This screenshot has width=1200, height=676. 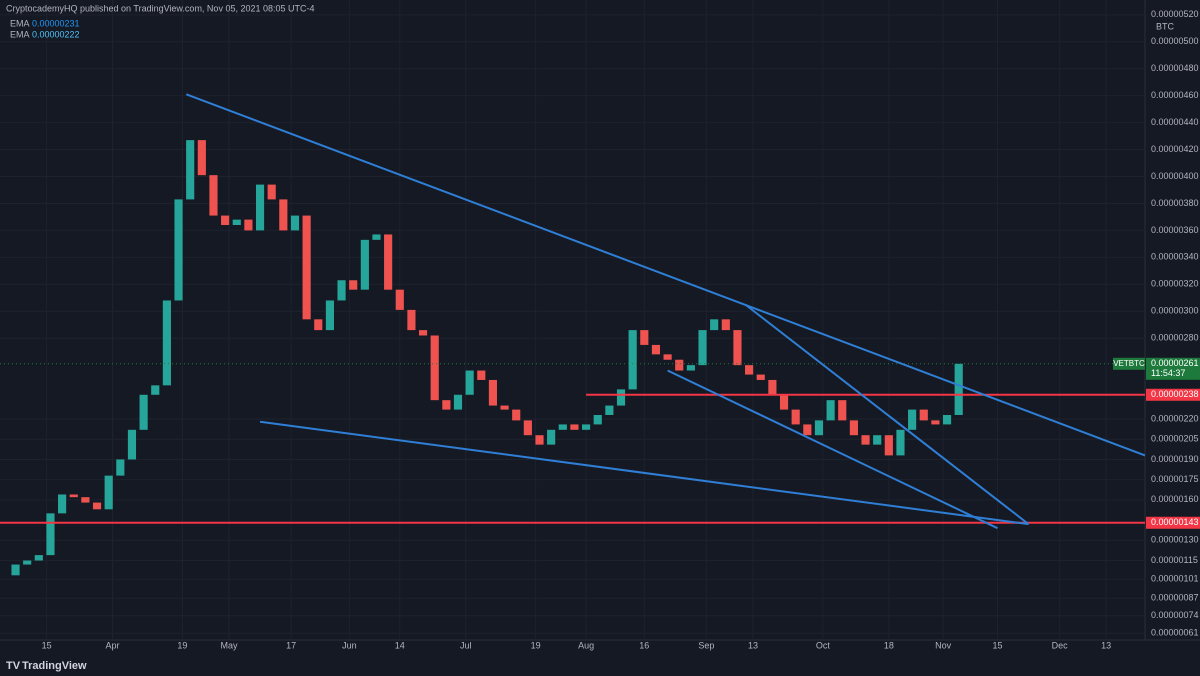 I want to click on x-tick-label: Apr, so click(x=113, y=645).